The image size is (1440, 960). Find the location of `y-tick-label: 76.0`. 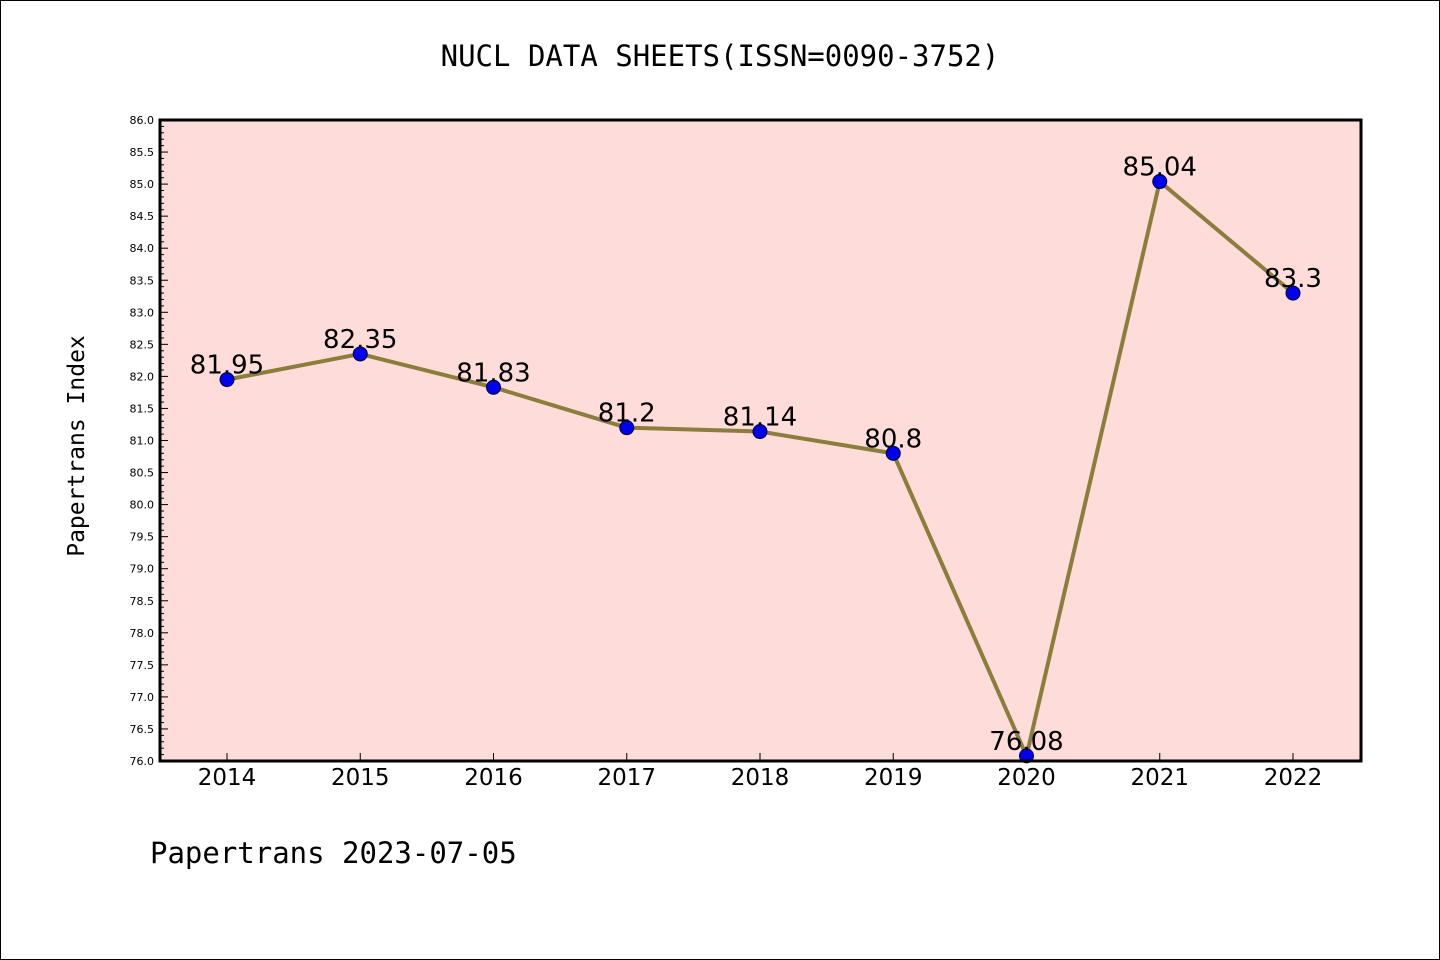

y-tick-label: 76.0 is located at coordinates (142, 761).